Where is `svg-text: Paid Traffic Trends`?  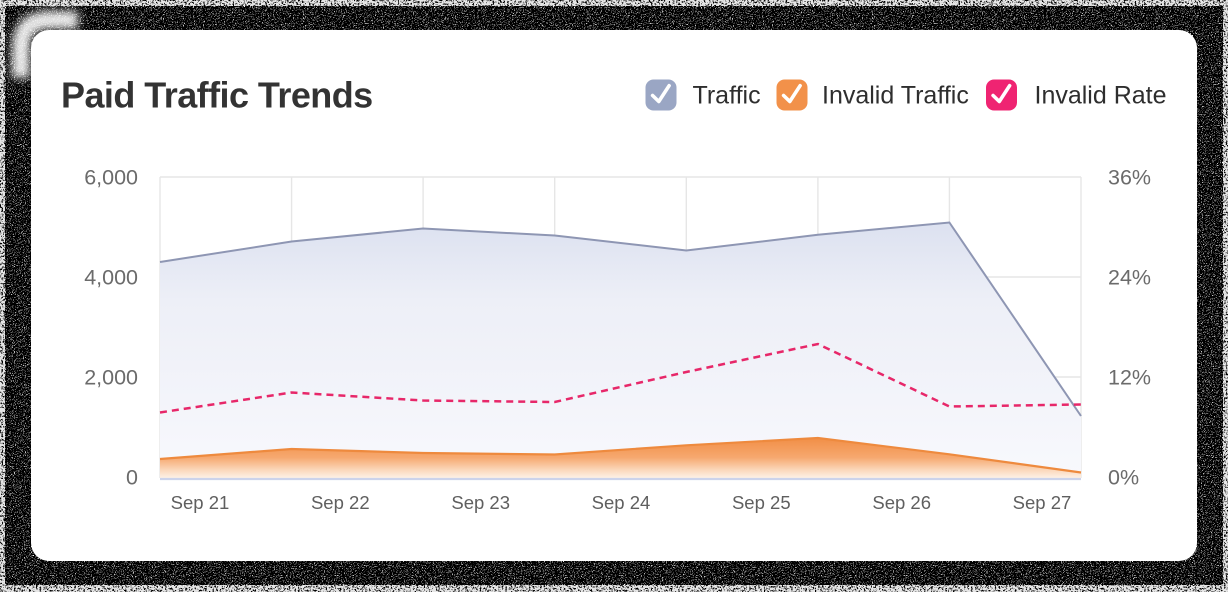
svg-text: Paid Traffic Trends is located at coordinates (217, 95).